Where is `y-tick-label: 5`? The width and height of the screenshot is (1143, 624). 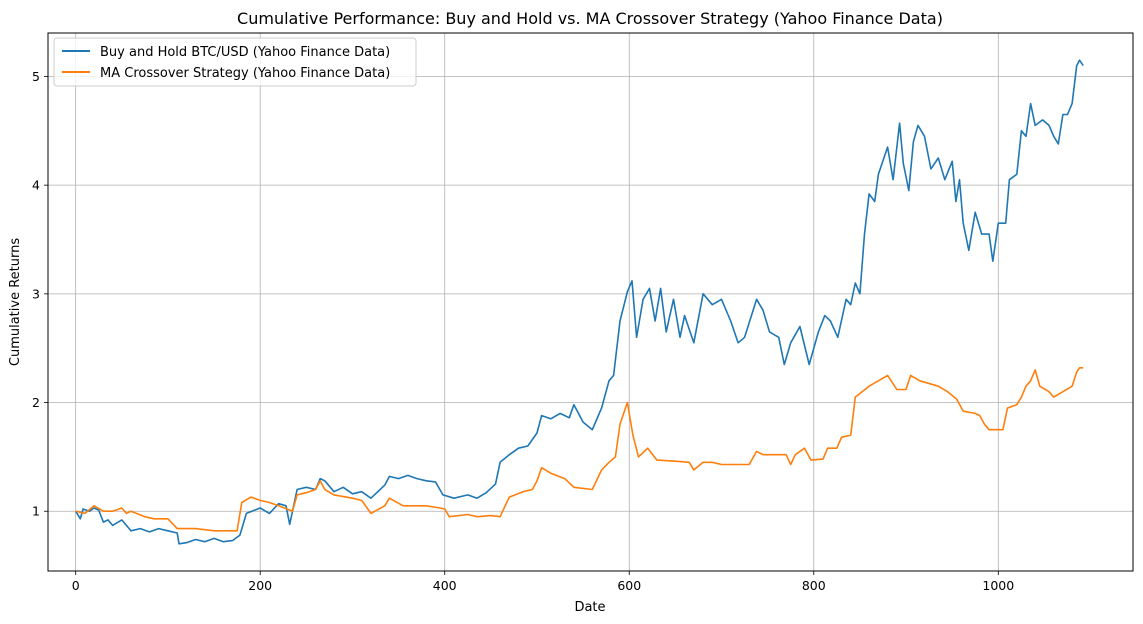 y-tick-label: 5 is located at coordinates (36, 76).